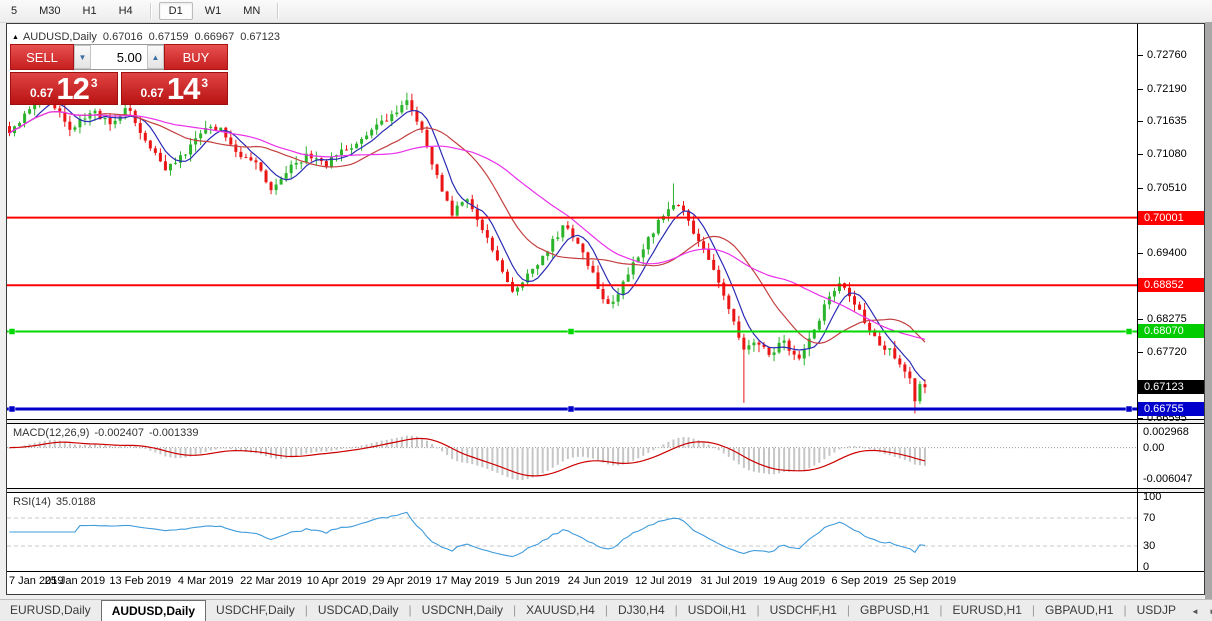 This screenshot has height=621, width=1212. Describe the element at coordinates (213, 11) in the screenshot. I see `timeframe-button-w1: W1` at that location.